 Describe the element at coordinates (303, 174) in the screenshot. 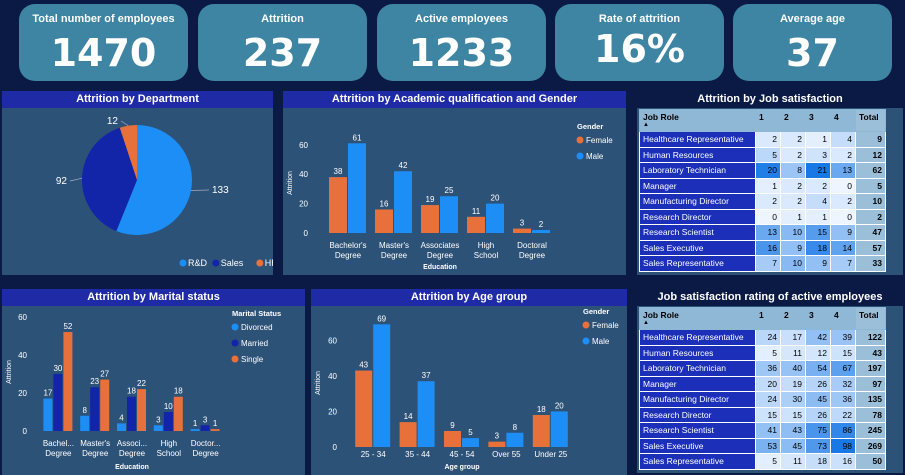

I see `y-tick-label: 40` at that location.